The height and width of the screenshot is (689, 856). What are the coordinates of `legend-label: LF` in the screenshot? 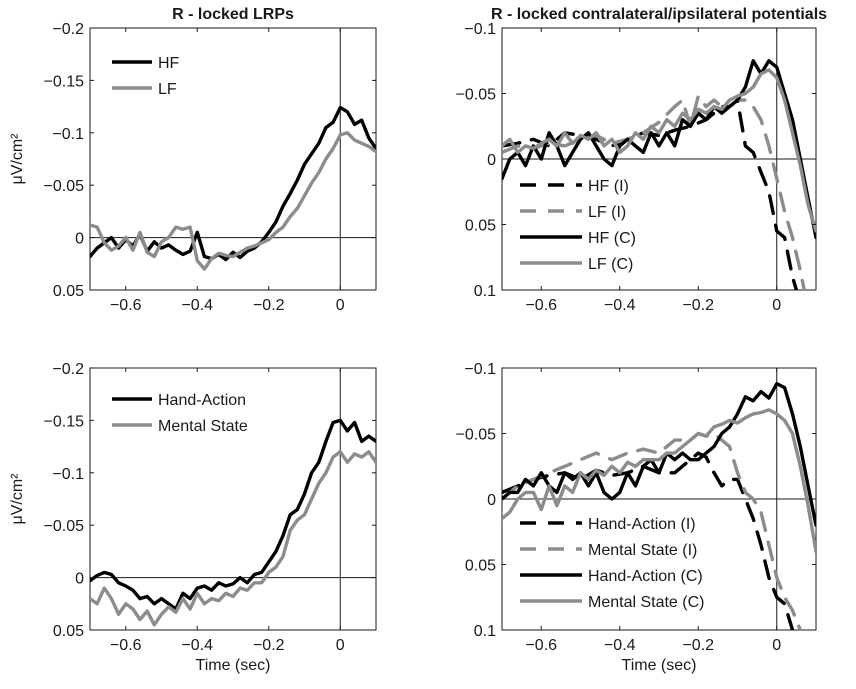 It's located at (167, 89).